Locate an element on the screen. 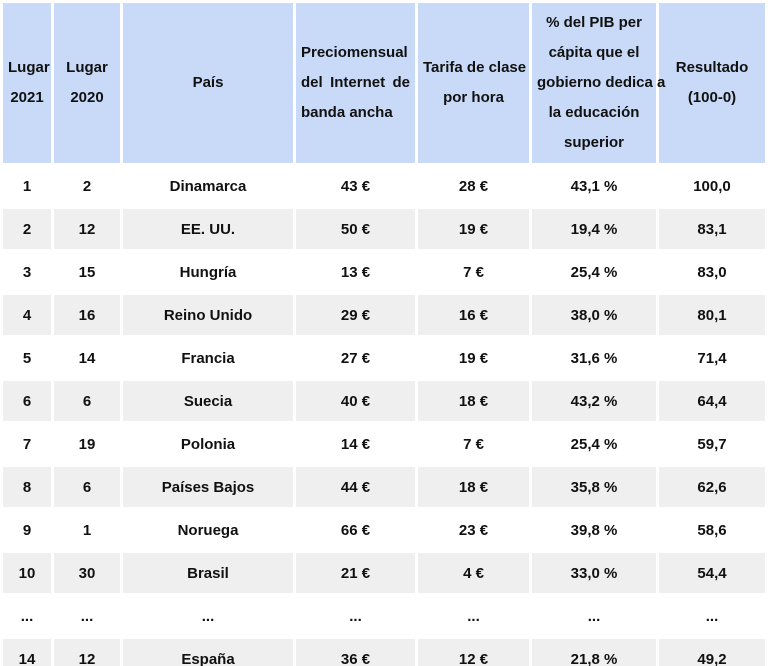 This screenshot has width=768, height=666. rank-2021-cell: 8 is located at coordinates (27, 487).